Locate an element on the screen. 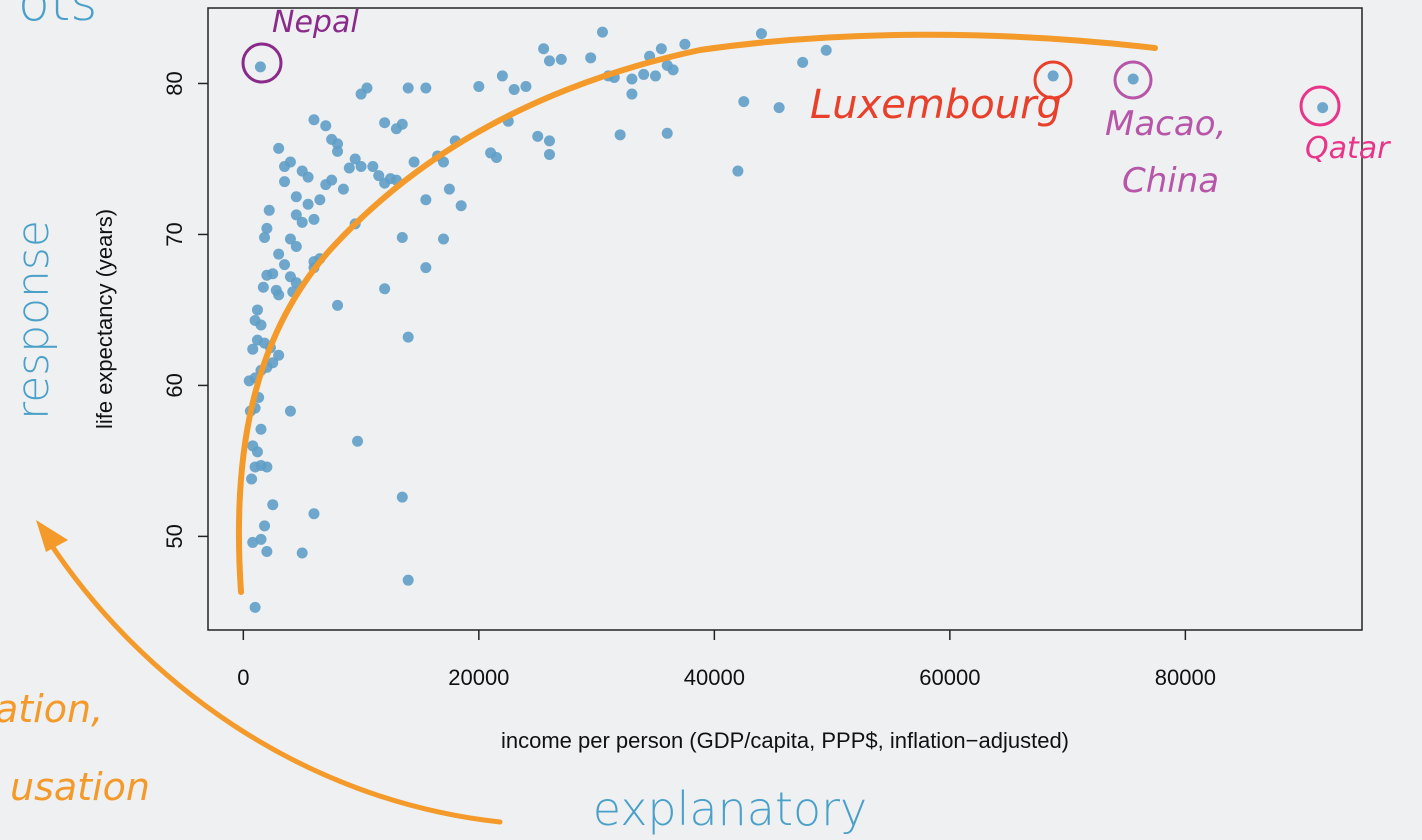  x-tick-label: 60000 is located at coordinates (949, 677).